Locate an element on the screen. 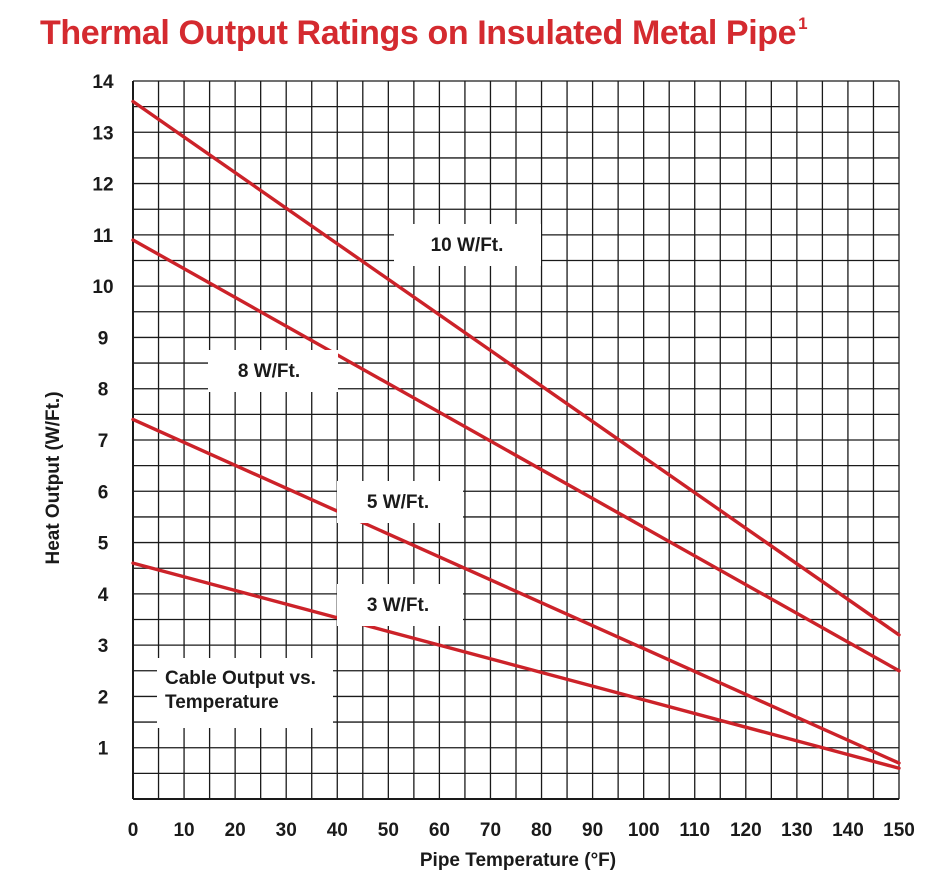  y-tick-label: 13 is located at coordinates (102, 133).